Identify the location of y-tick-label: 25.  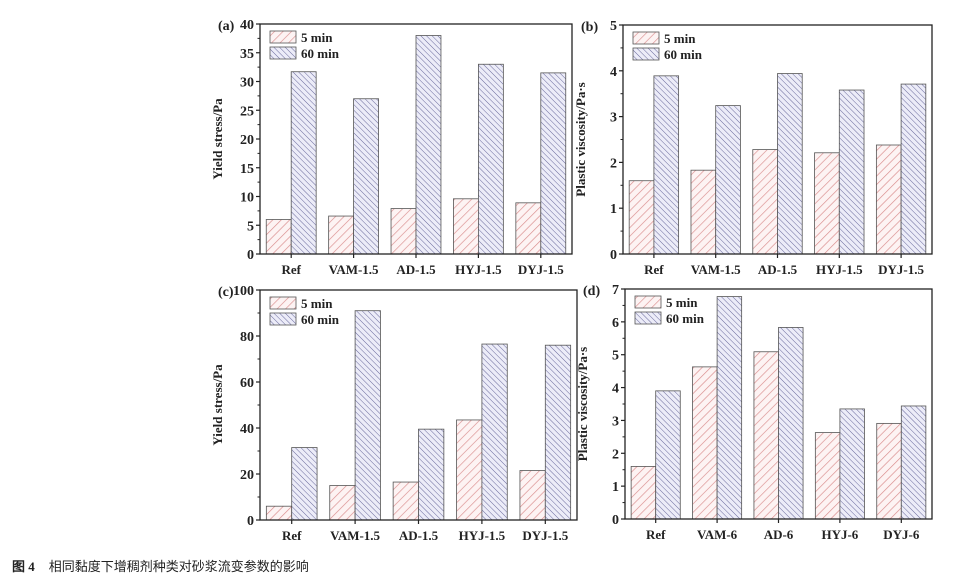
(247, 111).